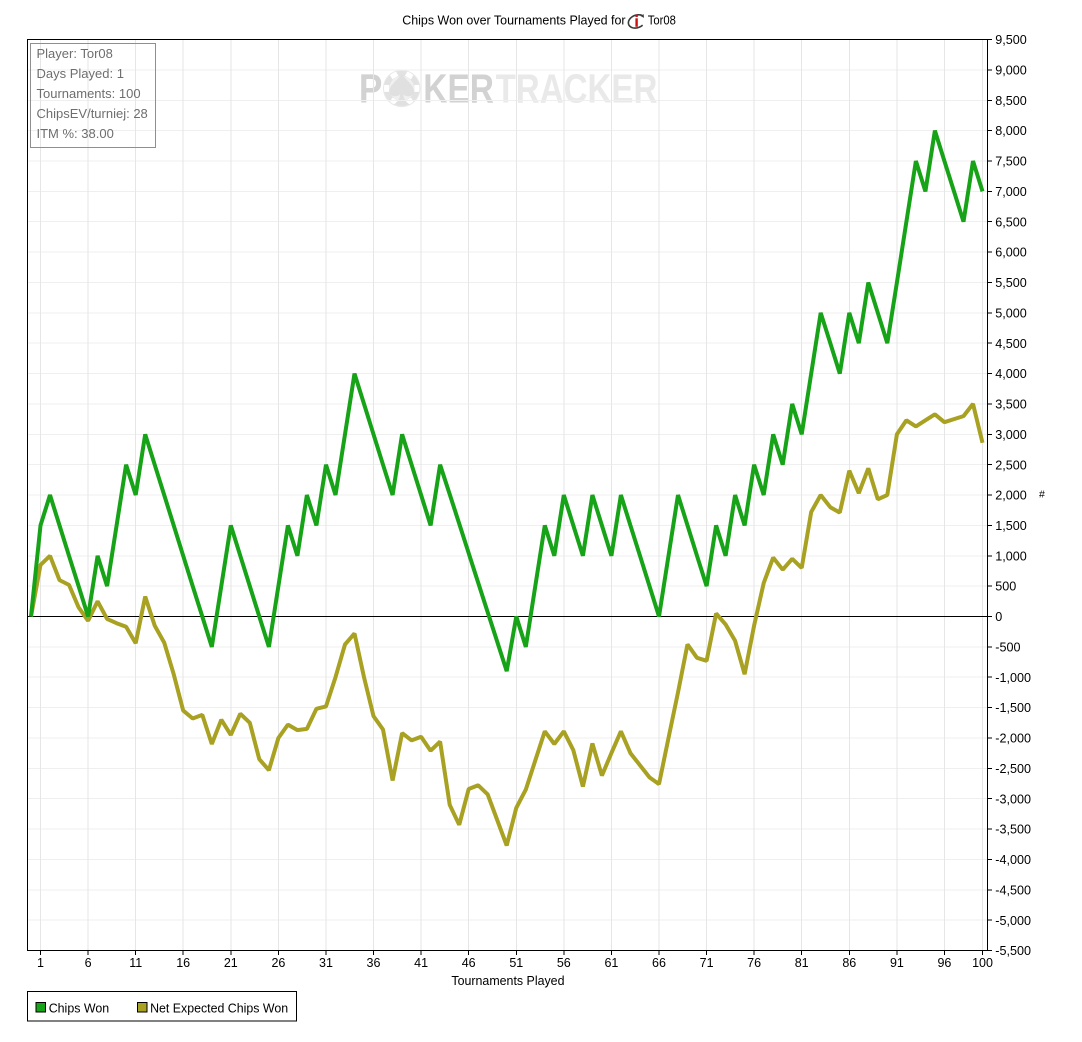 This screenshot has height=1042, width=1082. Describe the element at coordinates (40, 963) in the screenshot. I see `svg-text: 1` at that location.